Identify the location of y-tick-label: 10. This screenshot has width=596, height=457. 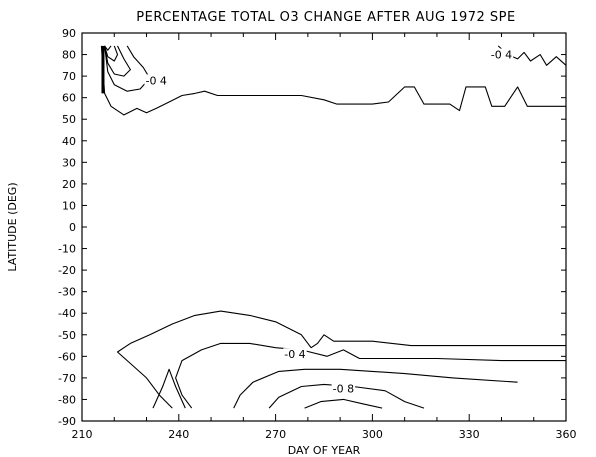
(69, 205).